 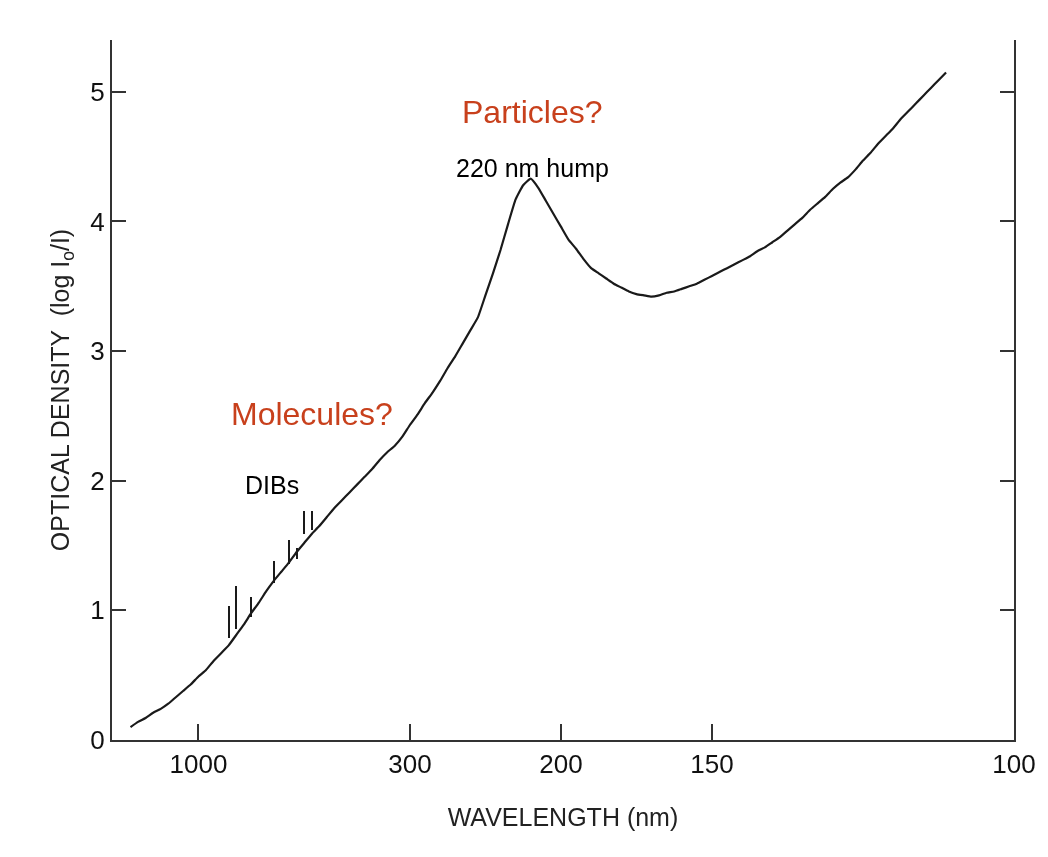 What do you see at coordinates (561, 764) in the screenshot?
I see `x-tick-label: 200` at bounding box center [561, 764].